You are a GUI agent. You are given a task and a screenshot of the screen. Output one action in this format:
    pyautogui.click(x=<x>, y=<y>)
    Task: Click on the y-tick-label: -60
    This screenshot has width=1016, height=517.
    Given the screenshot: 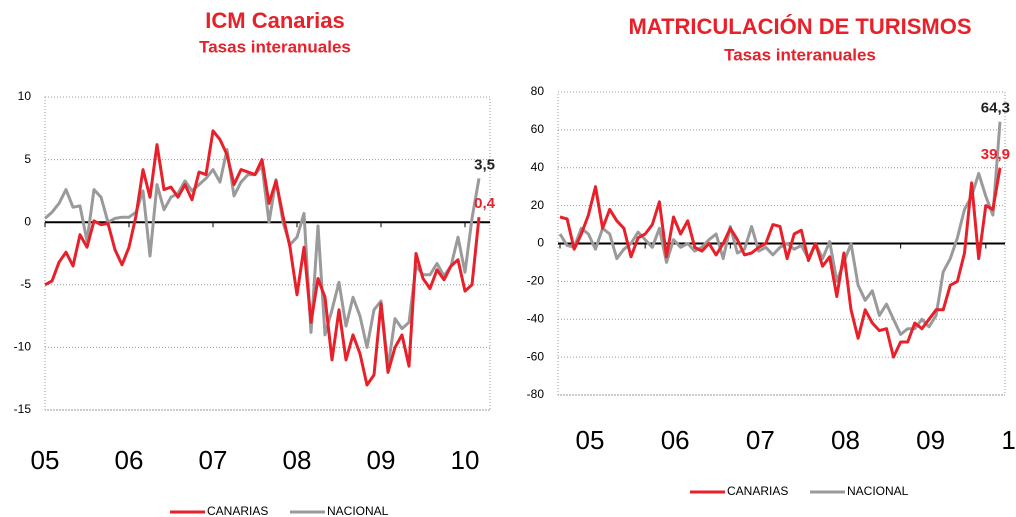 What is the action you would take?
    pyautogui.click(x=536, y=356)
    